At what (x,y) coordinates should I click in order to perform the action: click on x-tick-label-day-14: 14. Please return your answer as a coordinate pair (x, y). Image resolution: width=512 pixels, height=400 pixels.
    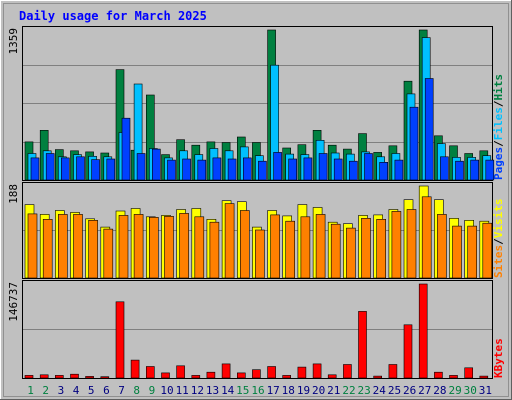
    Looking at the image, I should click on (228, 390).